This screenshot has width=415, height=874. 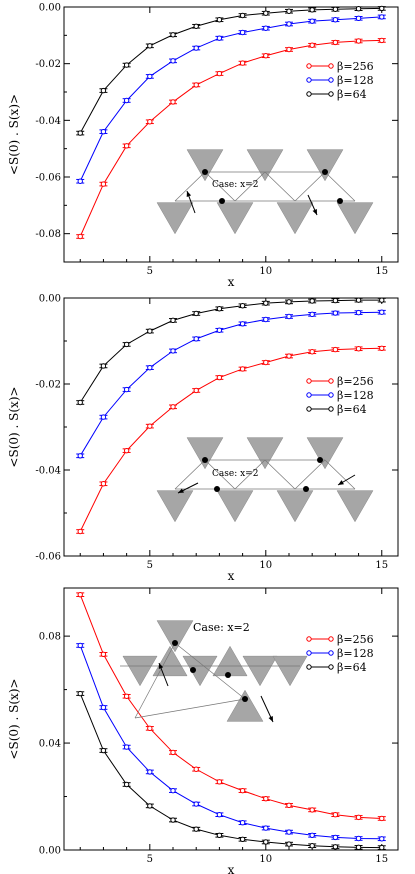 What do you see at coordinates (265, 859) in the screenshot?
I see `x-tick-label: 10` at bounding box center [265, 859].